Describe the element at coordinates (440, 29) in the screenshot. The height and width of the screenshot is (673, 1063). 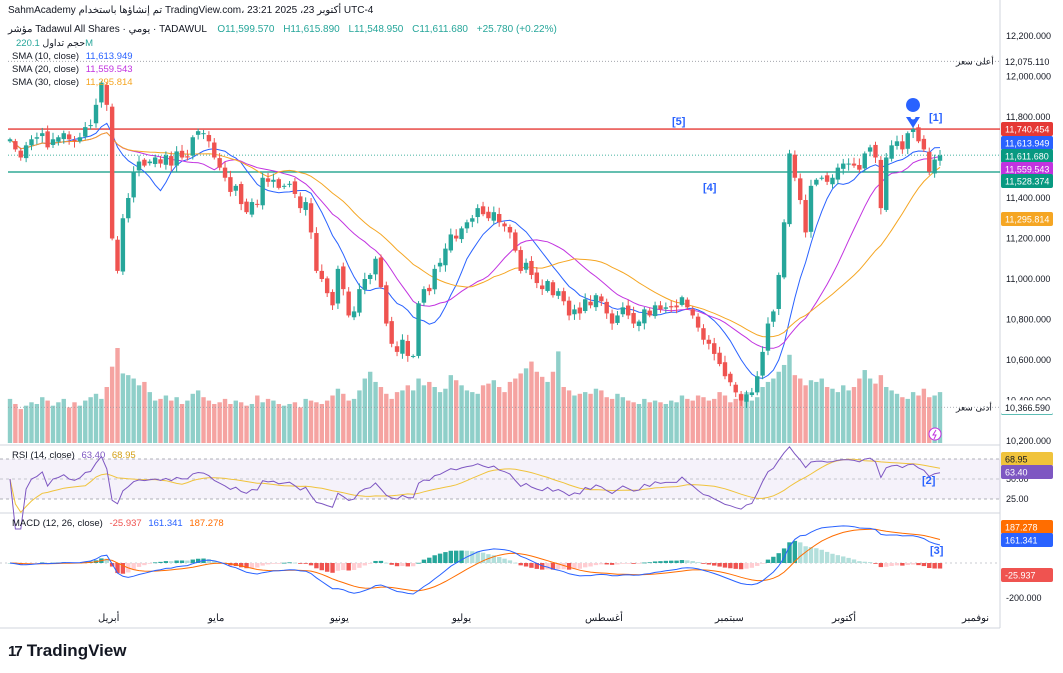
I see `ohlc-close: C11,611.680` at that location.